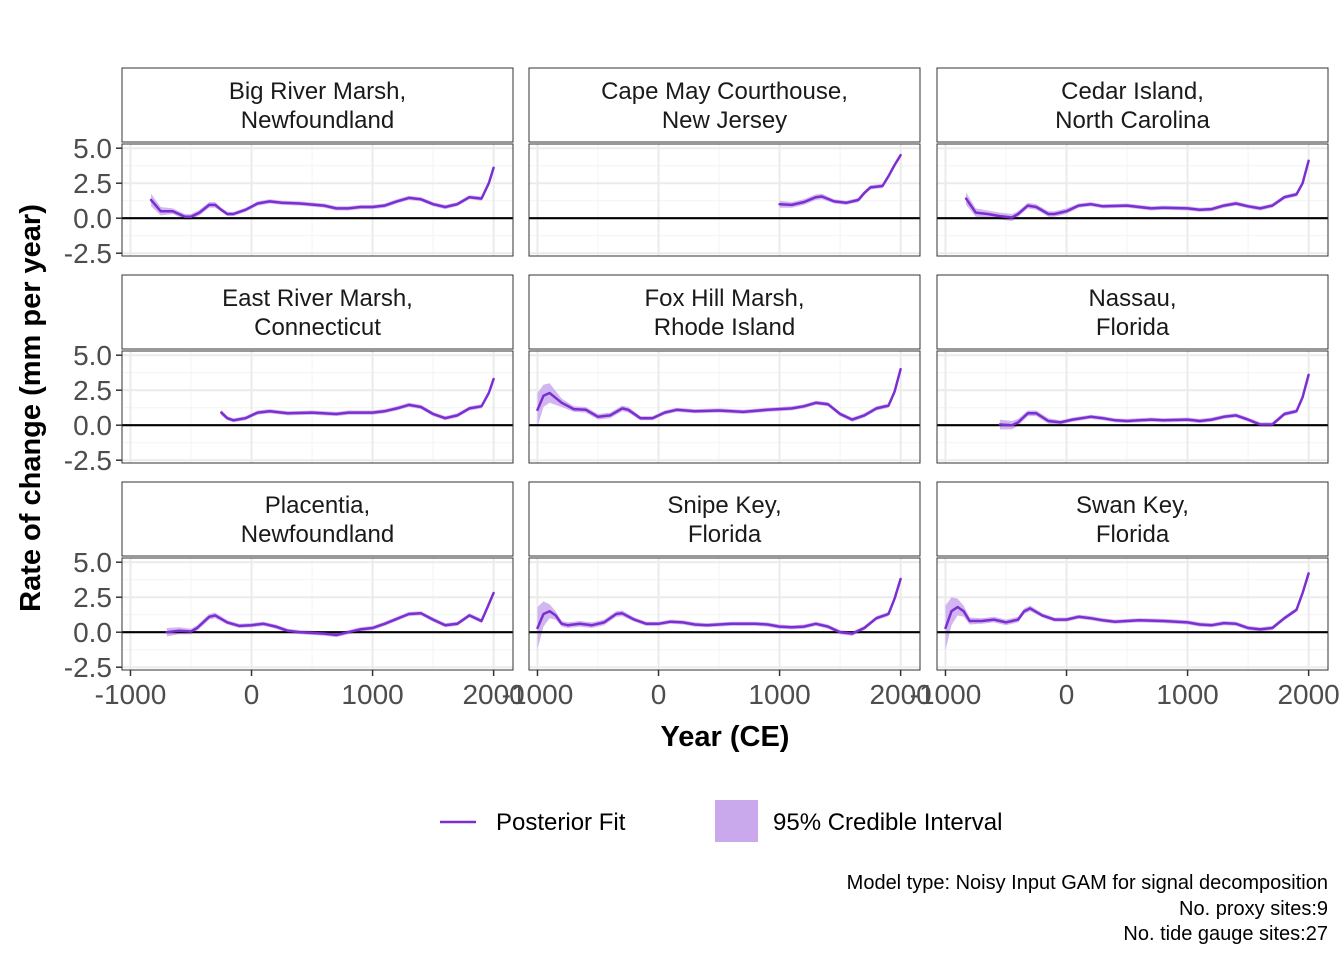  I want to click on facet-title-line: North Carolina, so click(1132, 120).